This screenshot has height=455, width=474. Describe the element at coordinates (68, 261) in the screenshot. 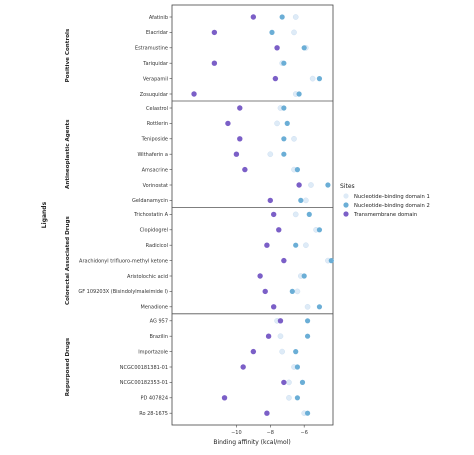

I see `group-label: Colorectal Associated Drugs` at that location.